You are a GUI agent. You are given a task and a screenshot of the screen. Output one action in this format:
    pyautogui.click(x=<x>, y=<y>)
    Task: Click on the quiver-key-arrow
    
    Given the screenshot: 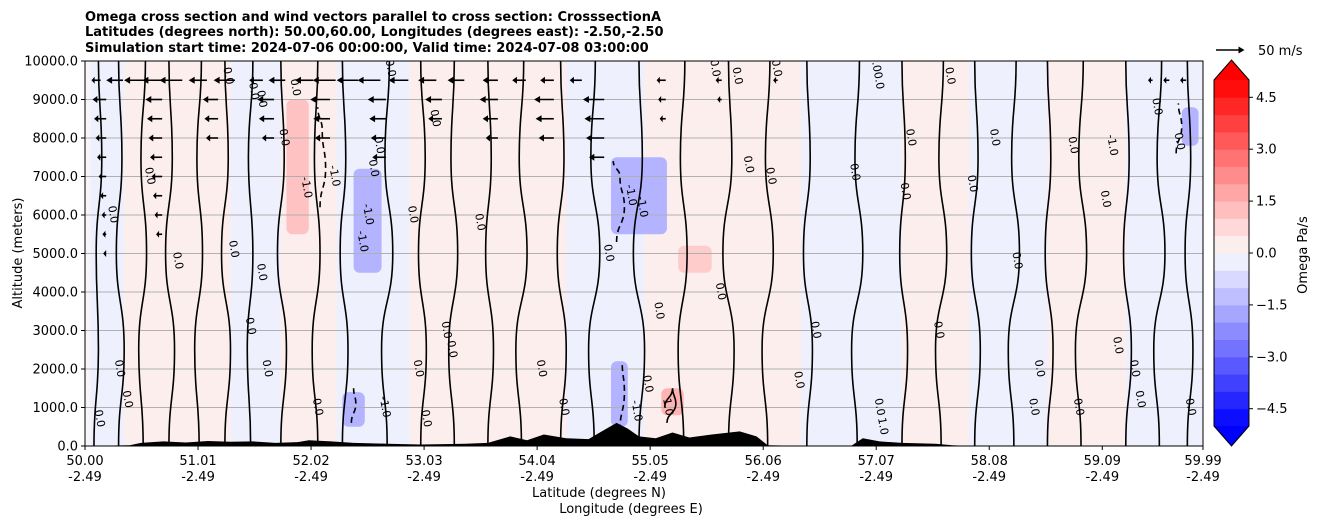 What is the action you would take?
    pyautogui.click(x=1230, y=50)
    